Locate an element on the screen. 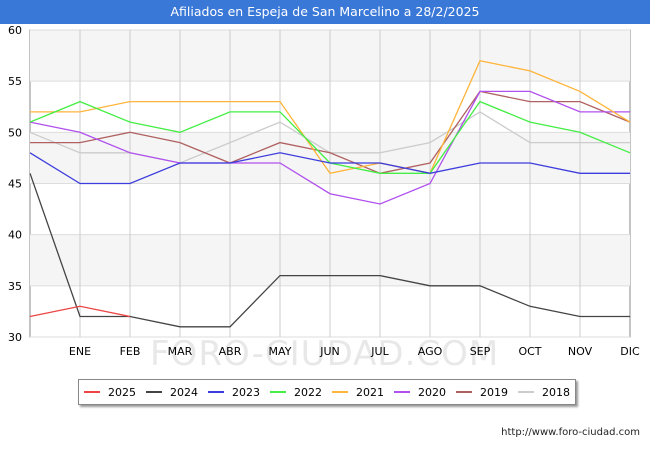 The width and height of the screenshot is (650, 450). legend-label: 2019 is located at coordinates (494, 392).